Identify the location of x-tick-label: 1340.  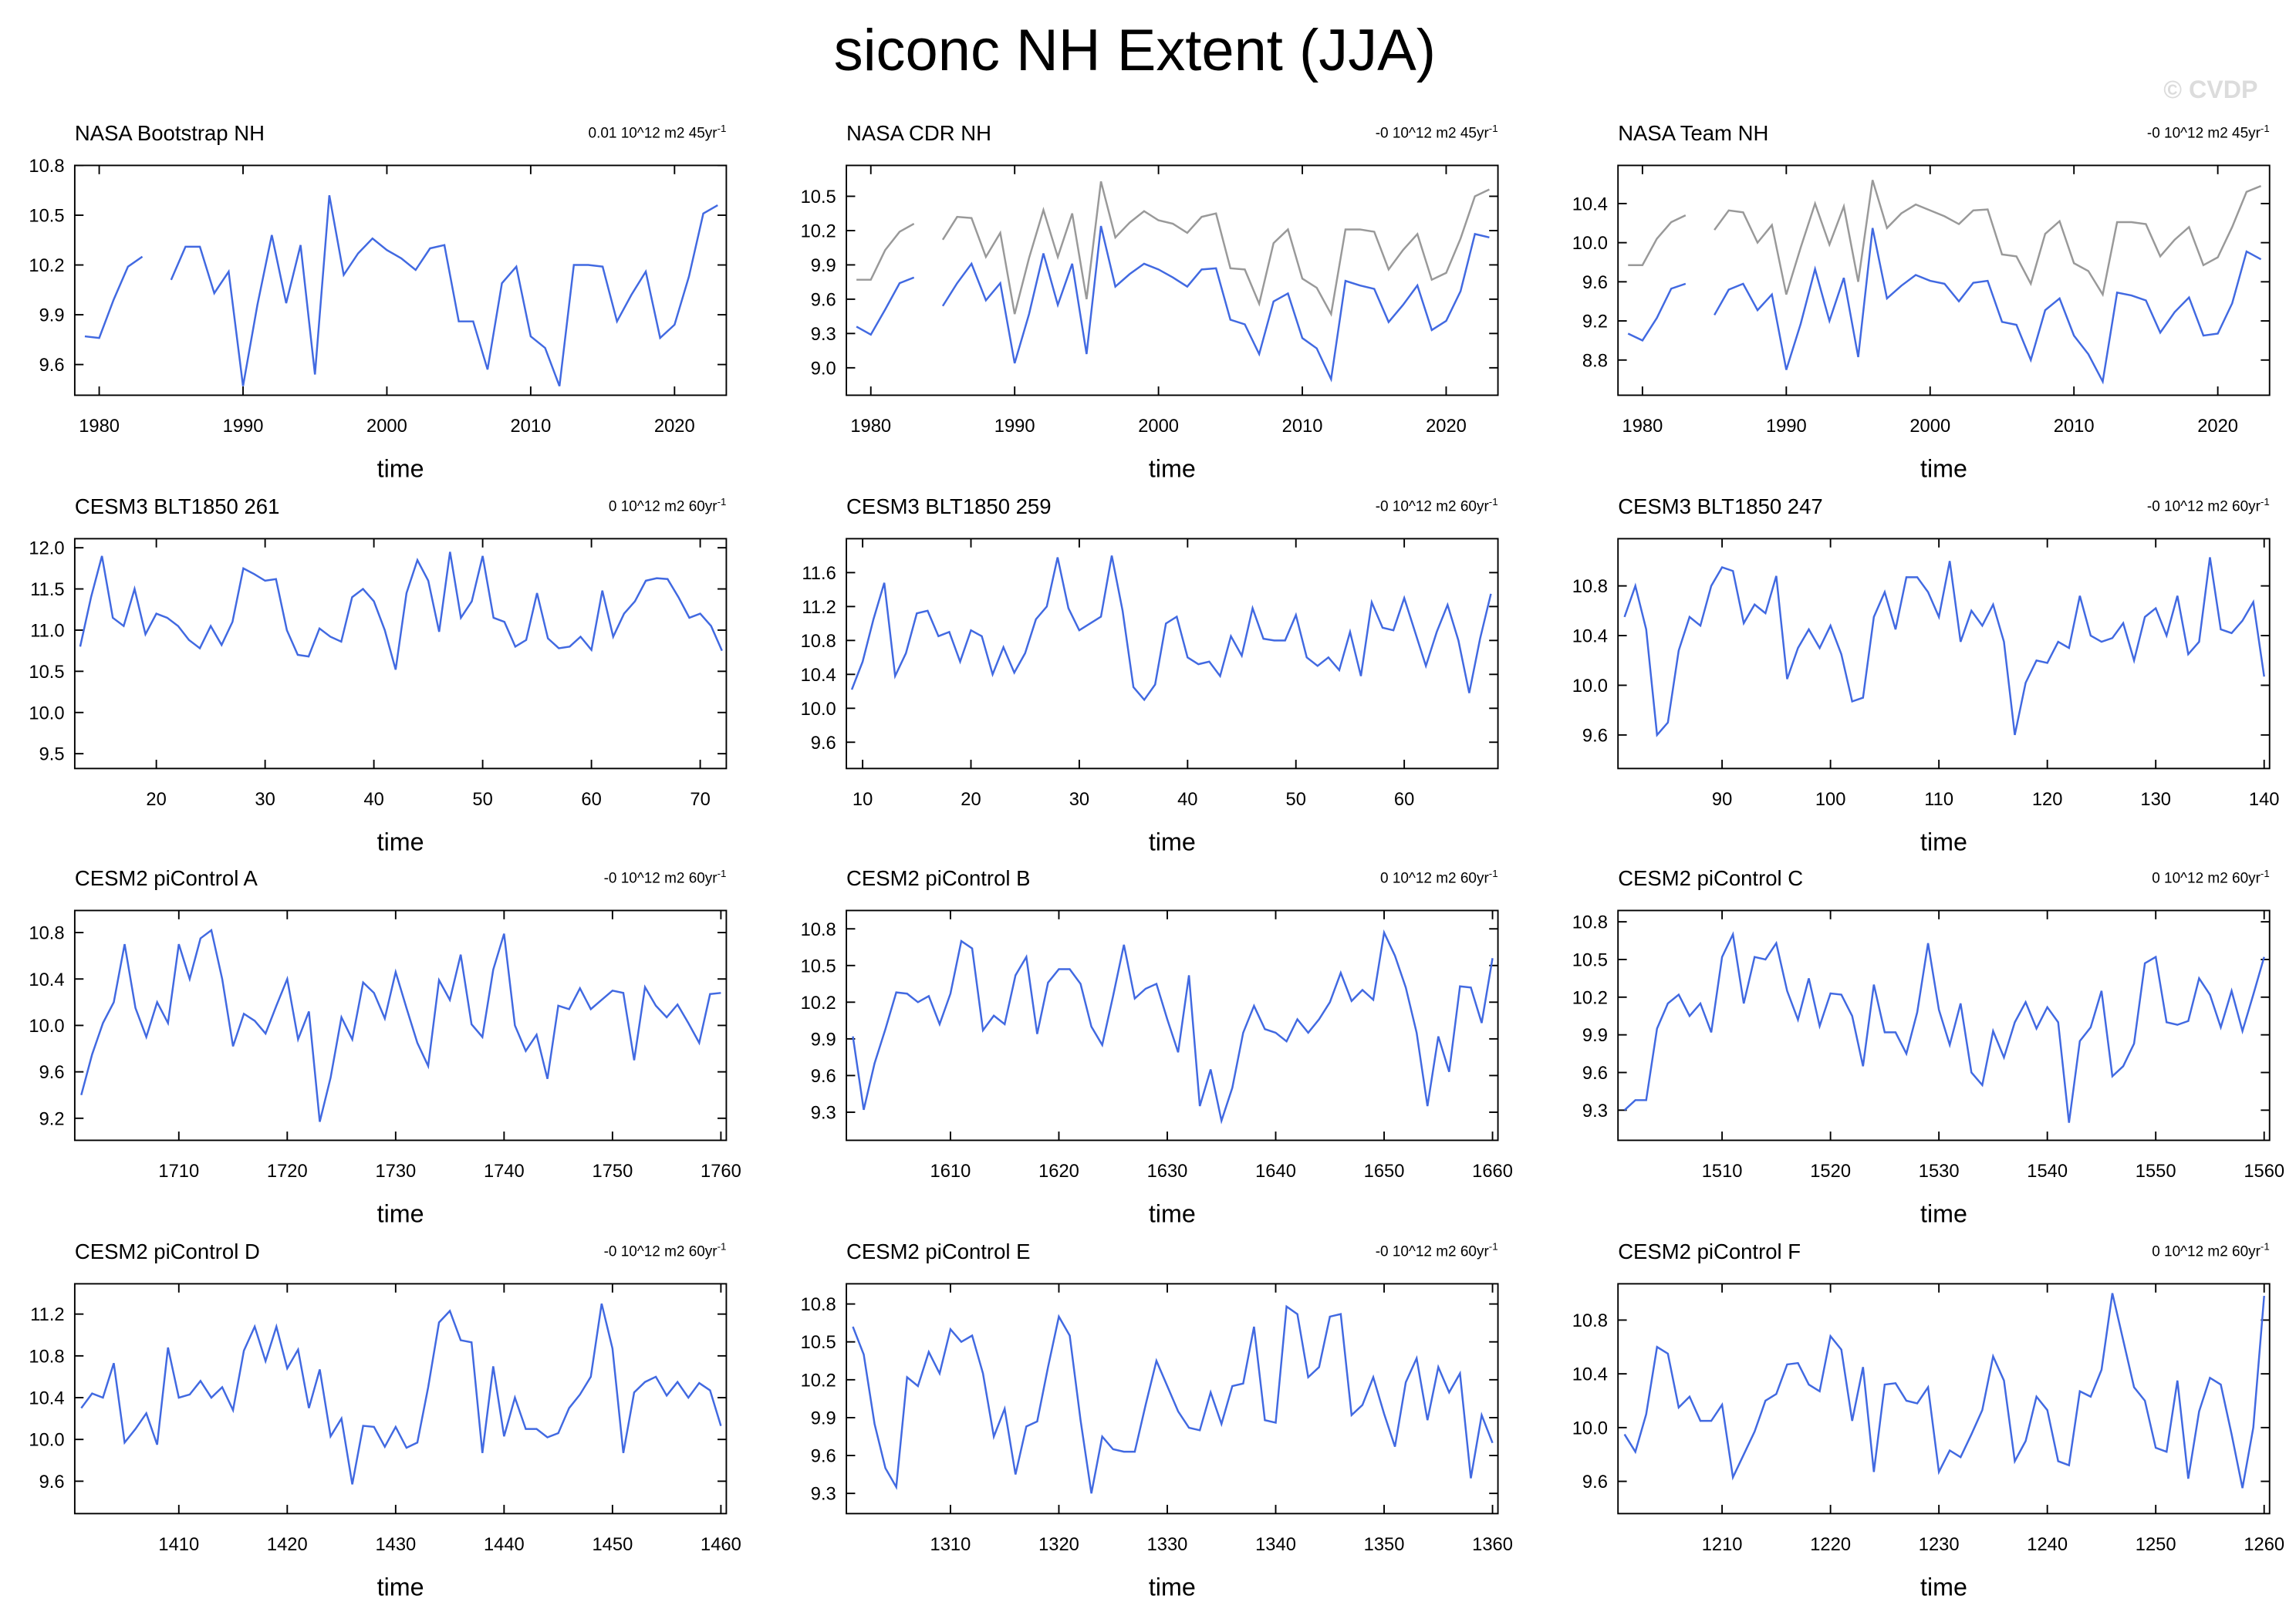
(1275, 1545).